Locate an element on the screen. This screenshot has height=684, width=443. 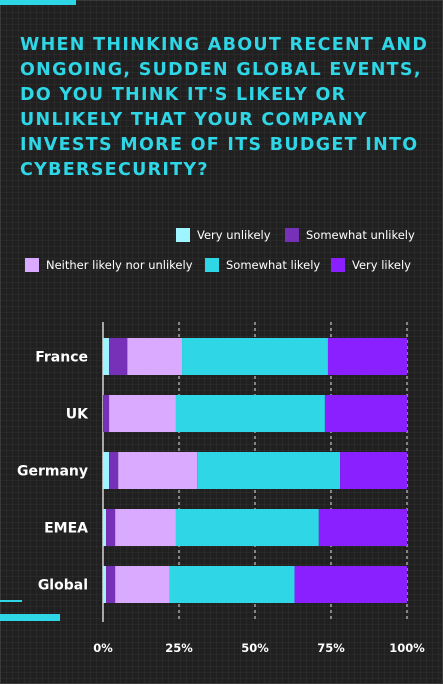
category-label: UK is located at coordinates (77, 415).